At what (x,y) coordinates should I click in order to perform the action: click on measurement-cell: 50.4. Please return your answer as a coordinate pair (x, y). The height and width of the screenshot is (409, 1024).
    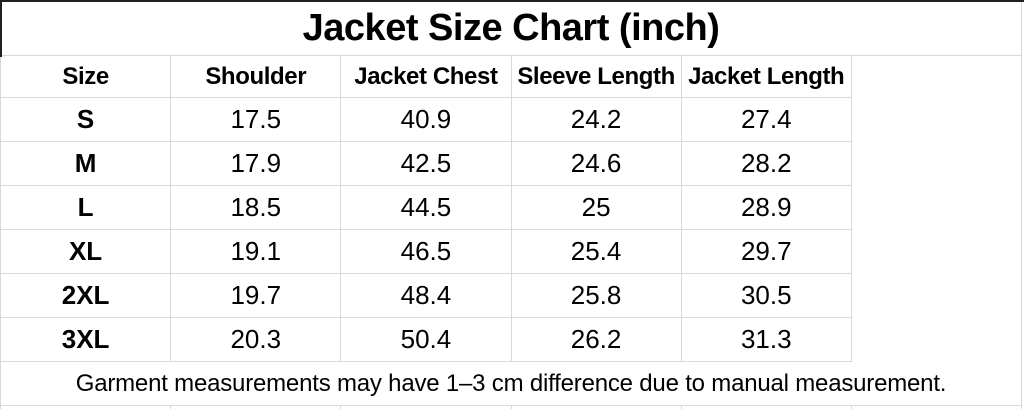
    Looking at the image, I should click on (426, 340).